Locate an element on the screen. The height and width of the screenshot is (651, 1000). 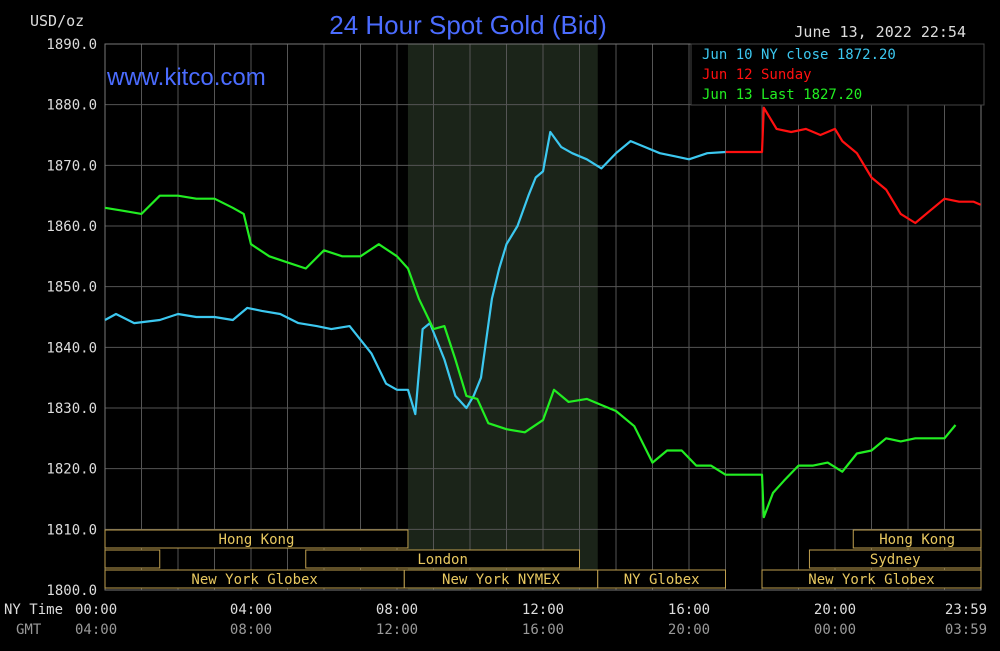
session-band-label: NY Globex is located at coordinates (662, 580).